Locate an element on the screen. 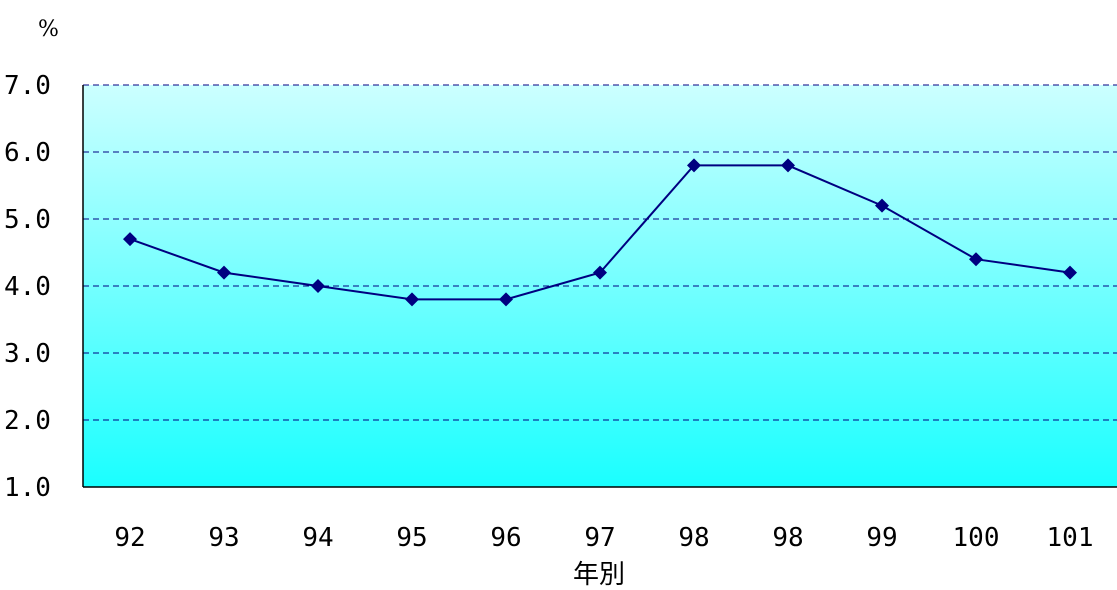 This screenshot has width=1117, height=590. x-tick-labels: 92 93 94 95 96 97 98 98 99 100 101 is located at coordinates (603, 538).